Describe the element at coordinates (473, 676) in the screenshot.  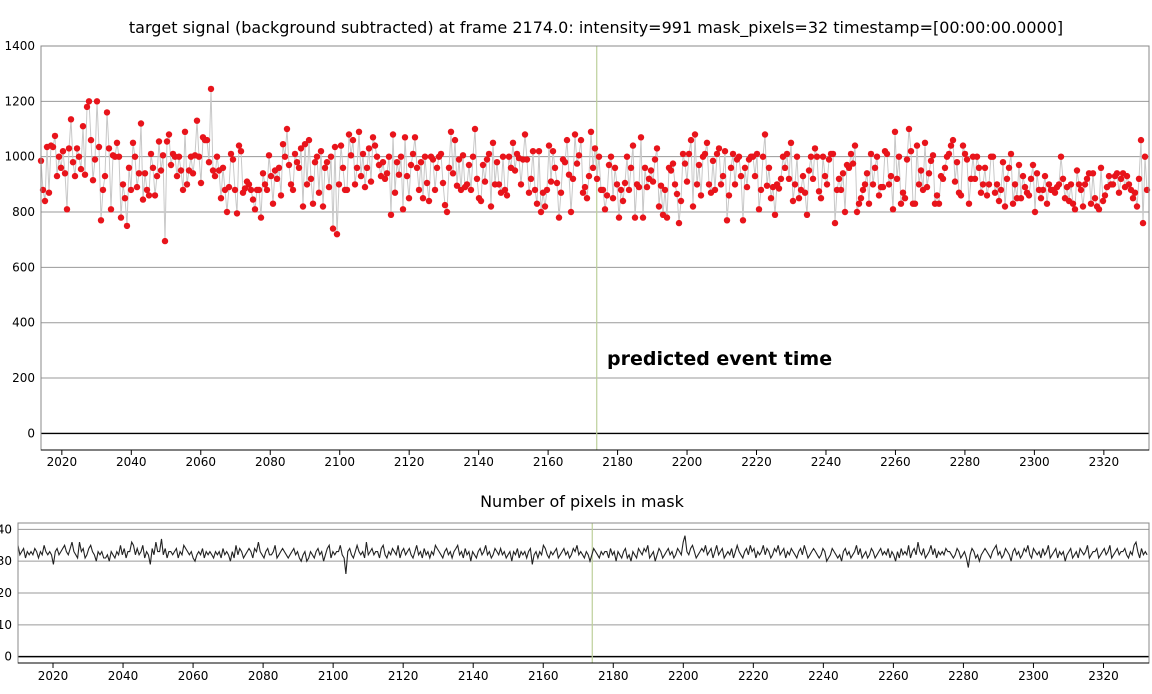
I see `mask-pixels-x-tick-label: 2140` at that location.